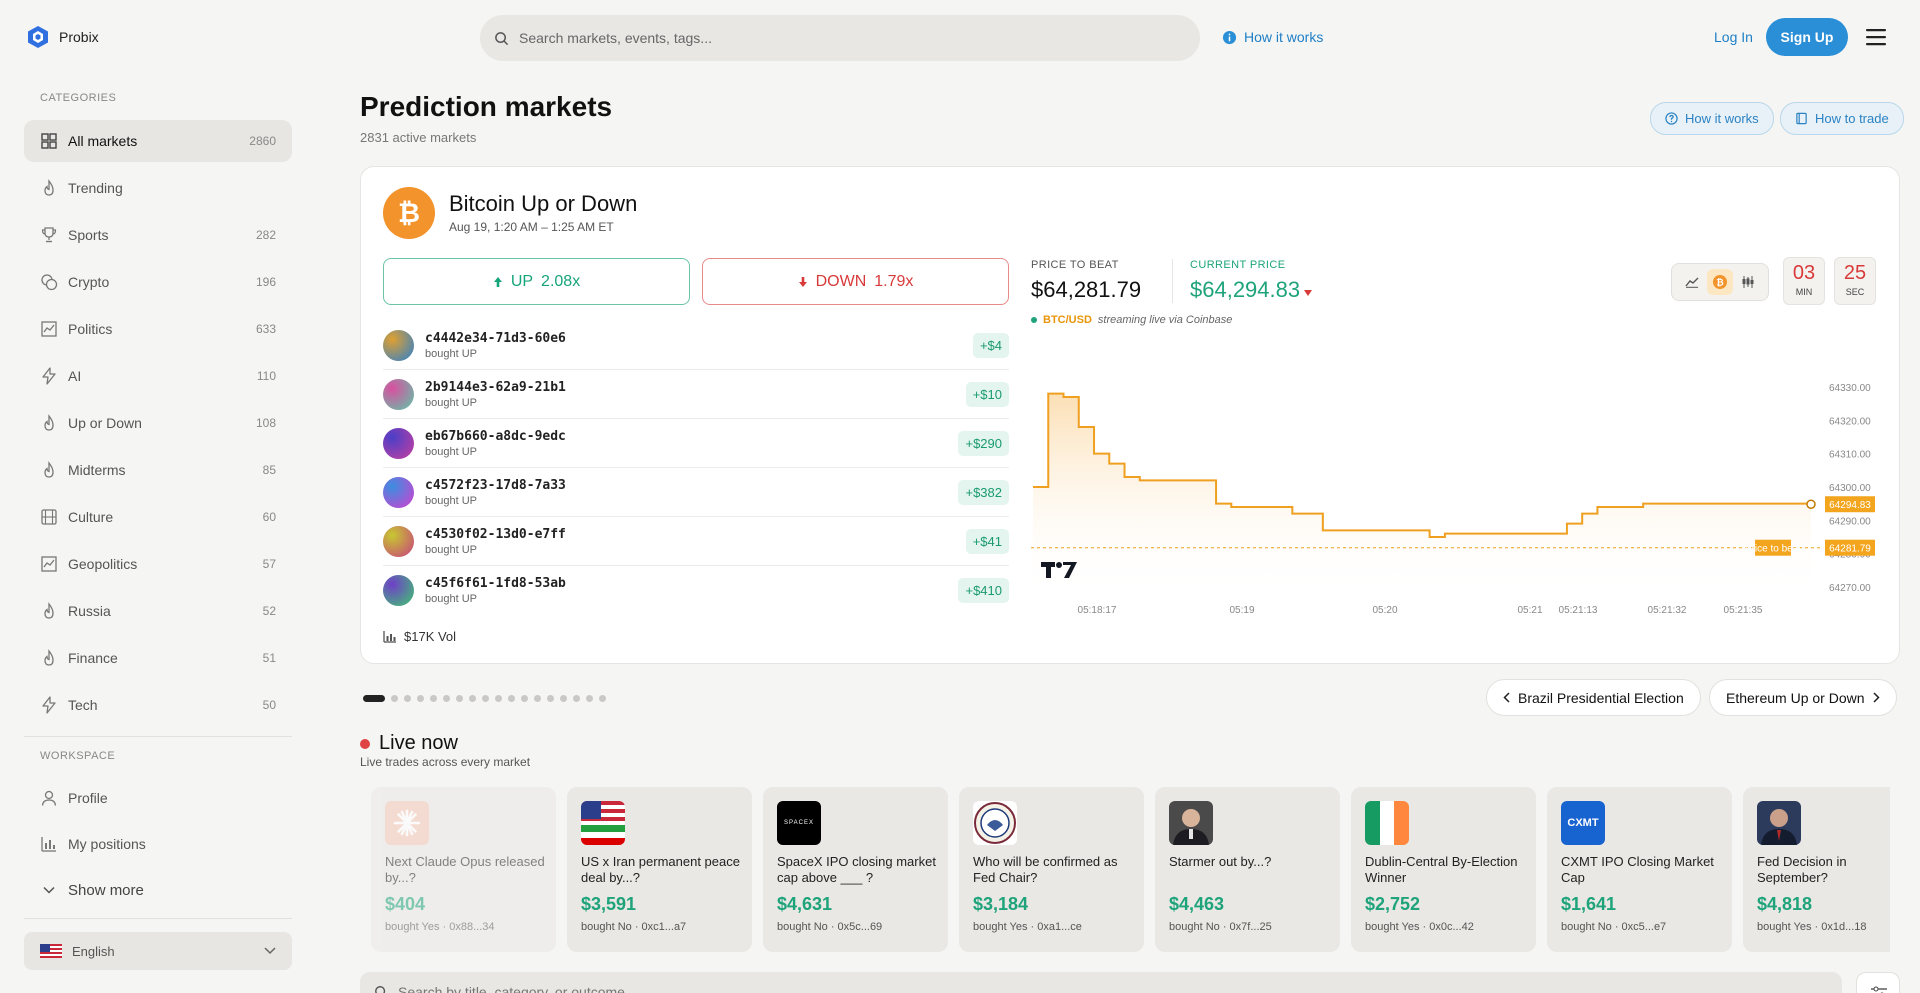 This screenshot has width=1920, height=993. I want to click on sidebar-item-label: Russia, so click(89, 611).